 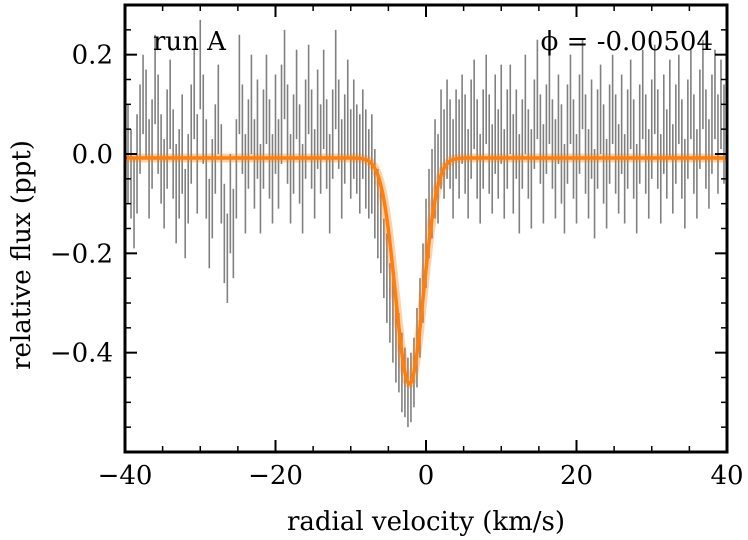 I want to click on run-label: run A, so click(x=190, y=42).